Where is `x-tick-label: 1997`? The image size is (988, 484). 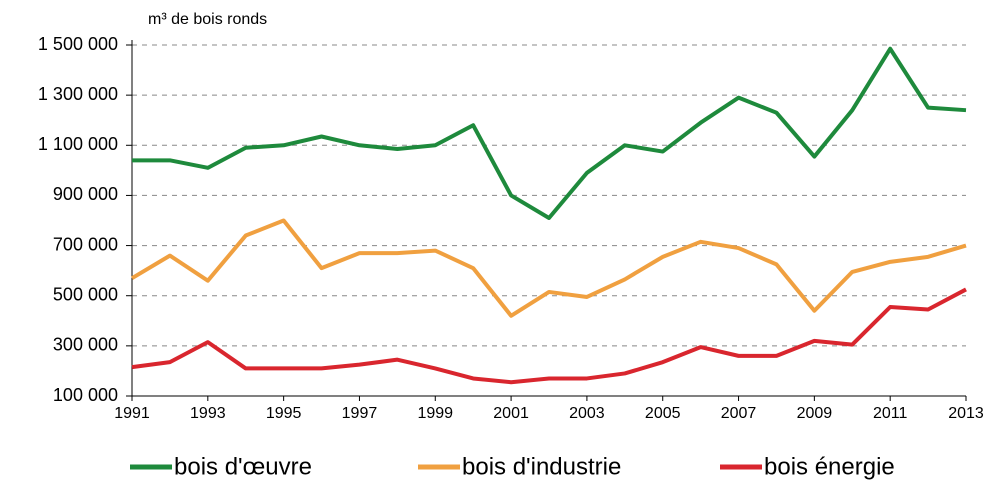
x-tick-label: 1997 is located at coordinates (360, 413).